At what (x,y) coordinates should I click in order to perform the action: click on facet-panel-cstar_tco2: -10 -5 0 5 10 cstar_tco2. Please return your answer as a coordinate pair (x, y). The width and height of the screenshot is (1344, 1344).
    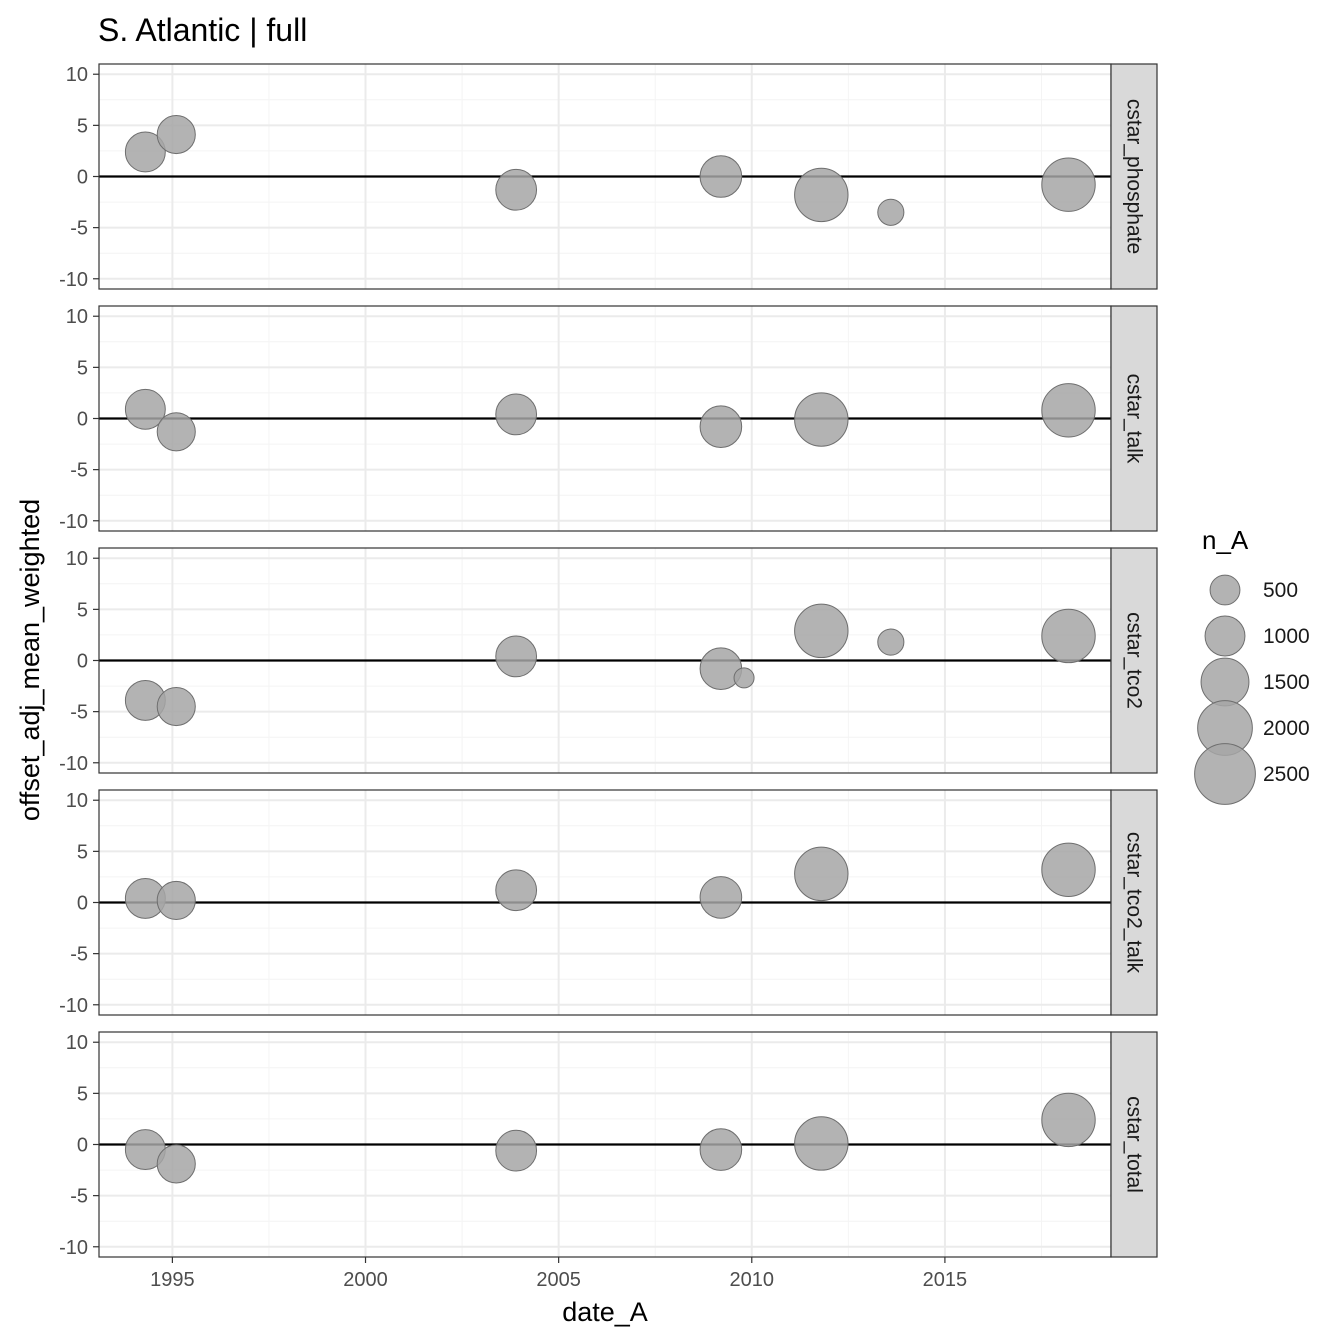
    Looking at the image, I should click on (608, 661).